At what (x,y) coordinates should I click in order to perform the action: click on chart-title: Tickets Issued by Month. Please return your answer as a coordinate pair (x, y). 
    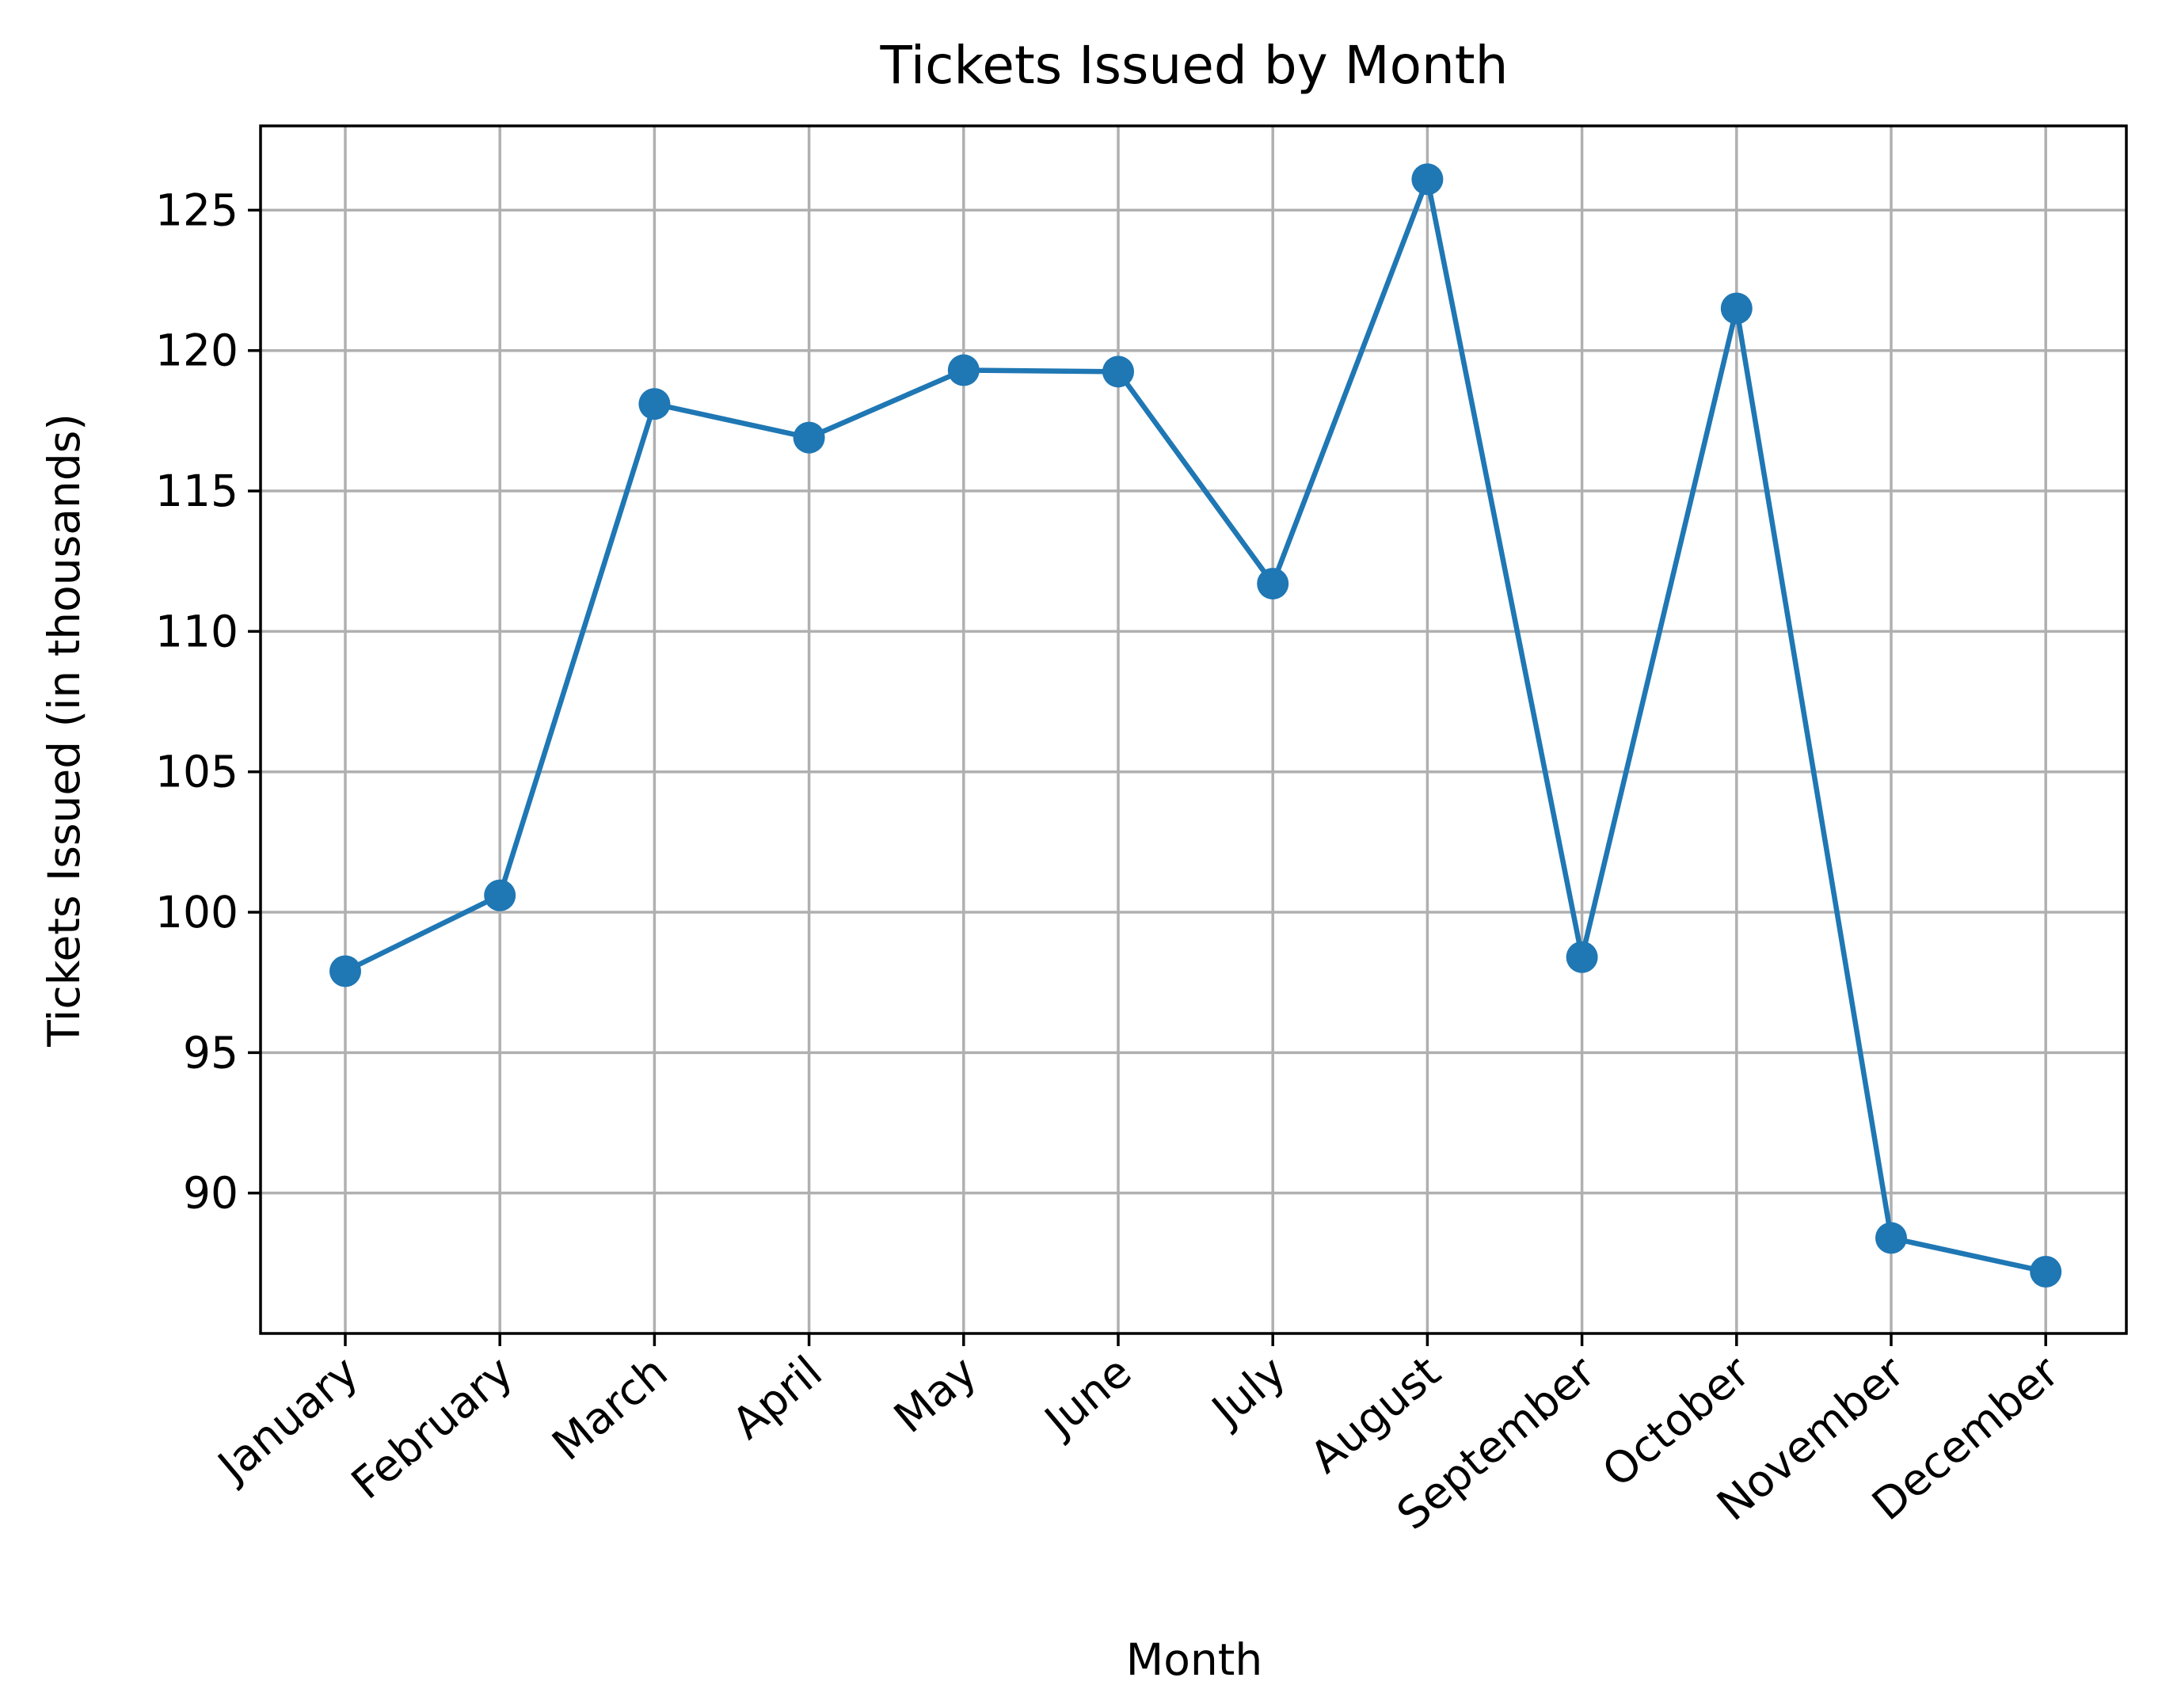
    Looking at the image, I should click on (1195, 65).